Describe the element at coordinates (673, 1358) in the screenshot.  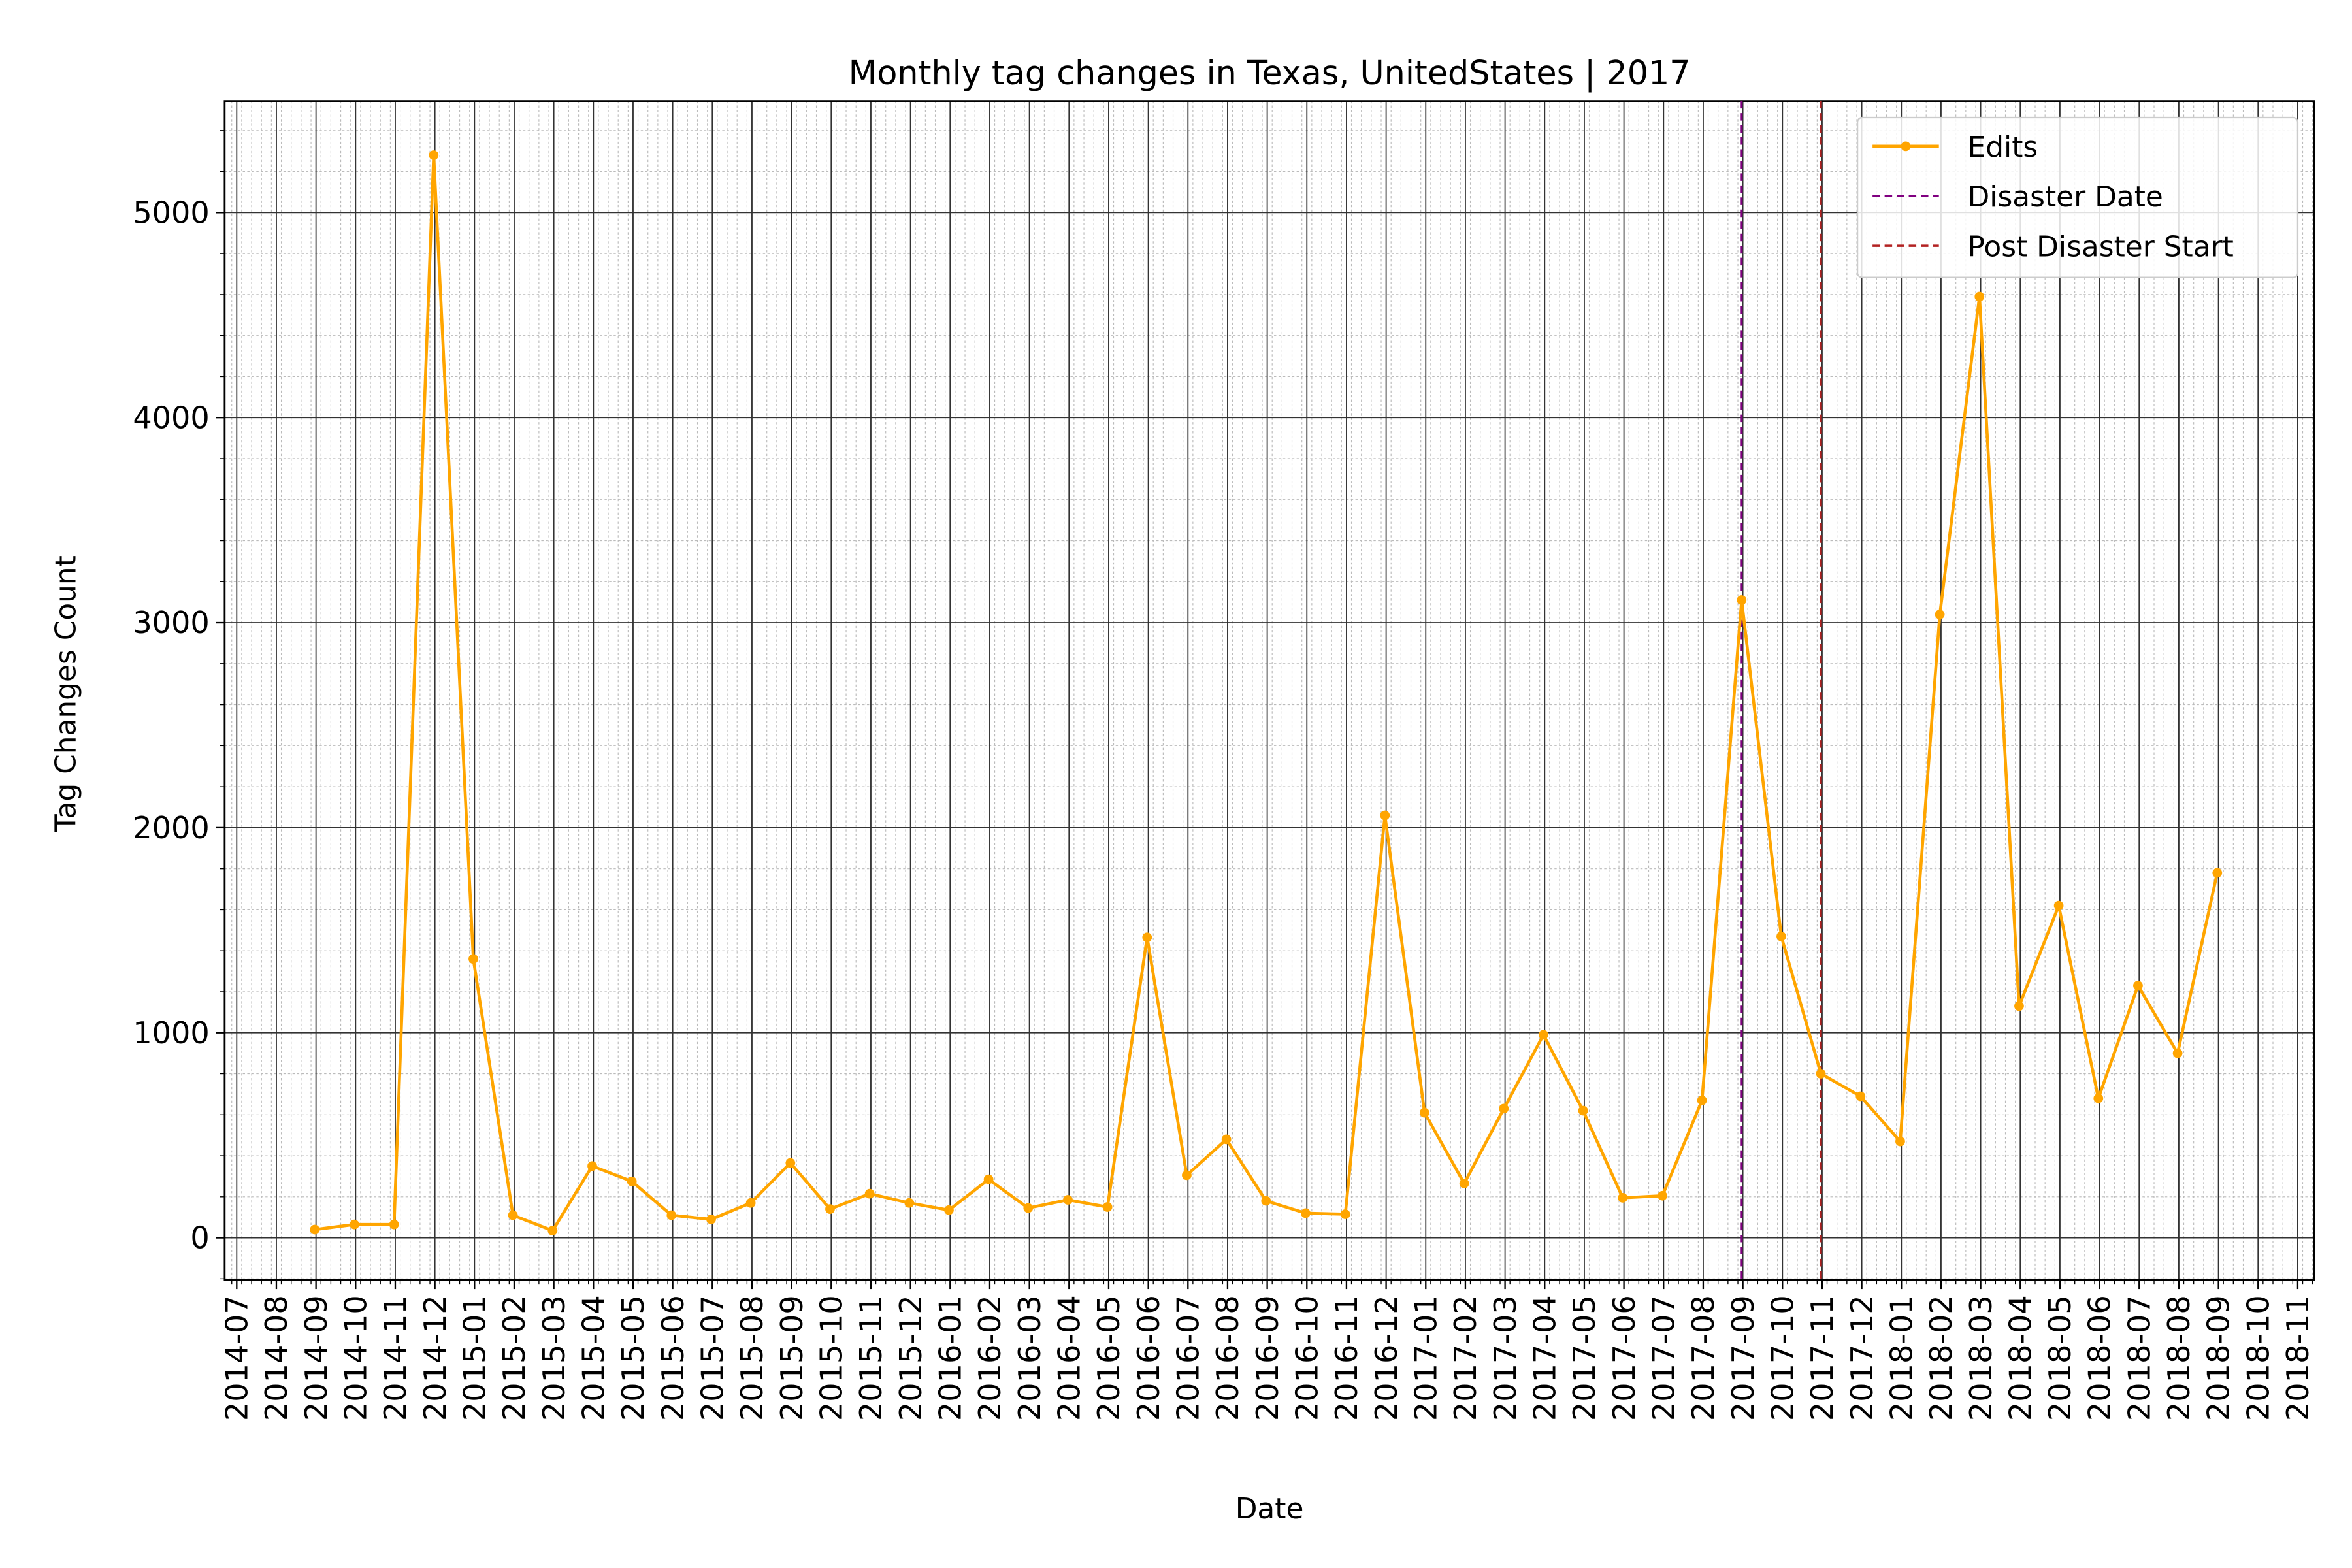
I see `x-tick-label: 2015-06` at that location.